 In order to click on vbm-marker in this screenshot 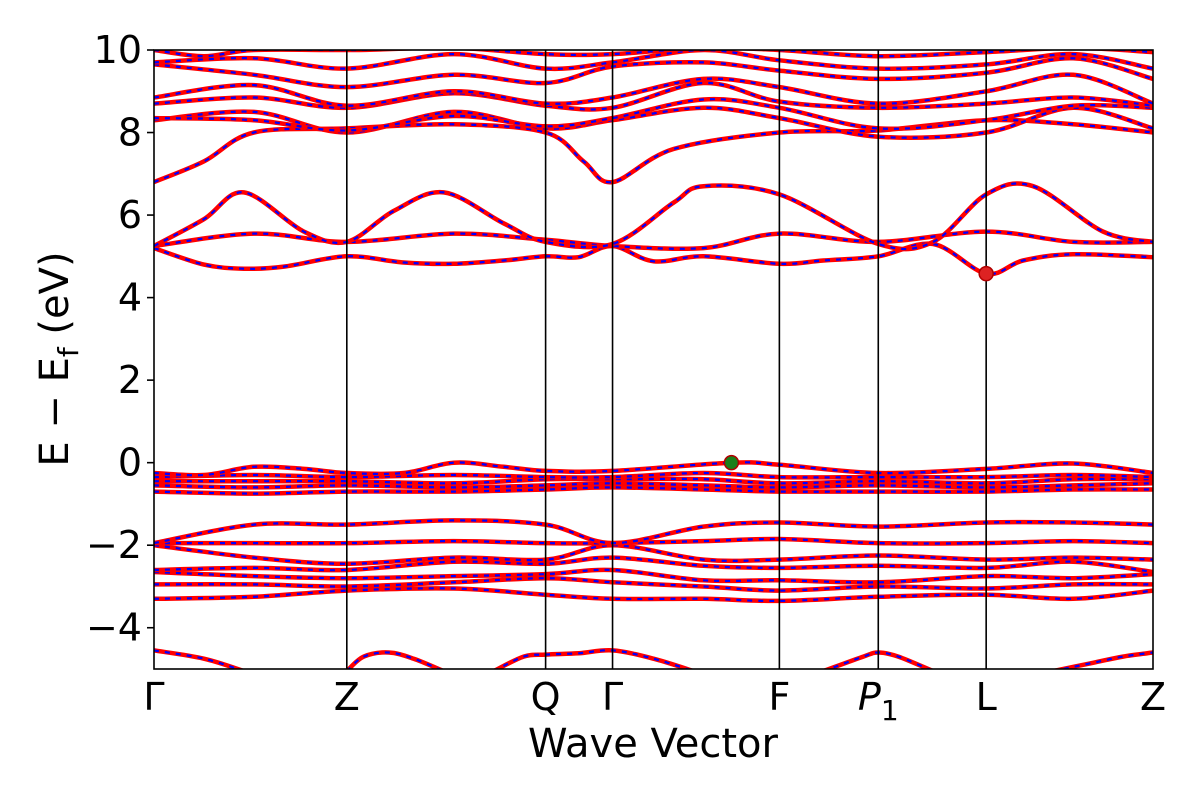, I will do `click(731, 462)`.